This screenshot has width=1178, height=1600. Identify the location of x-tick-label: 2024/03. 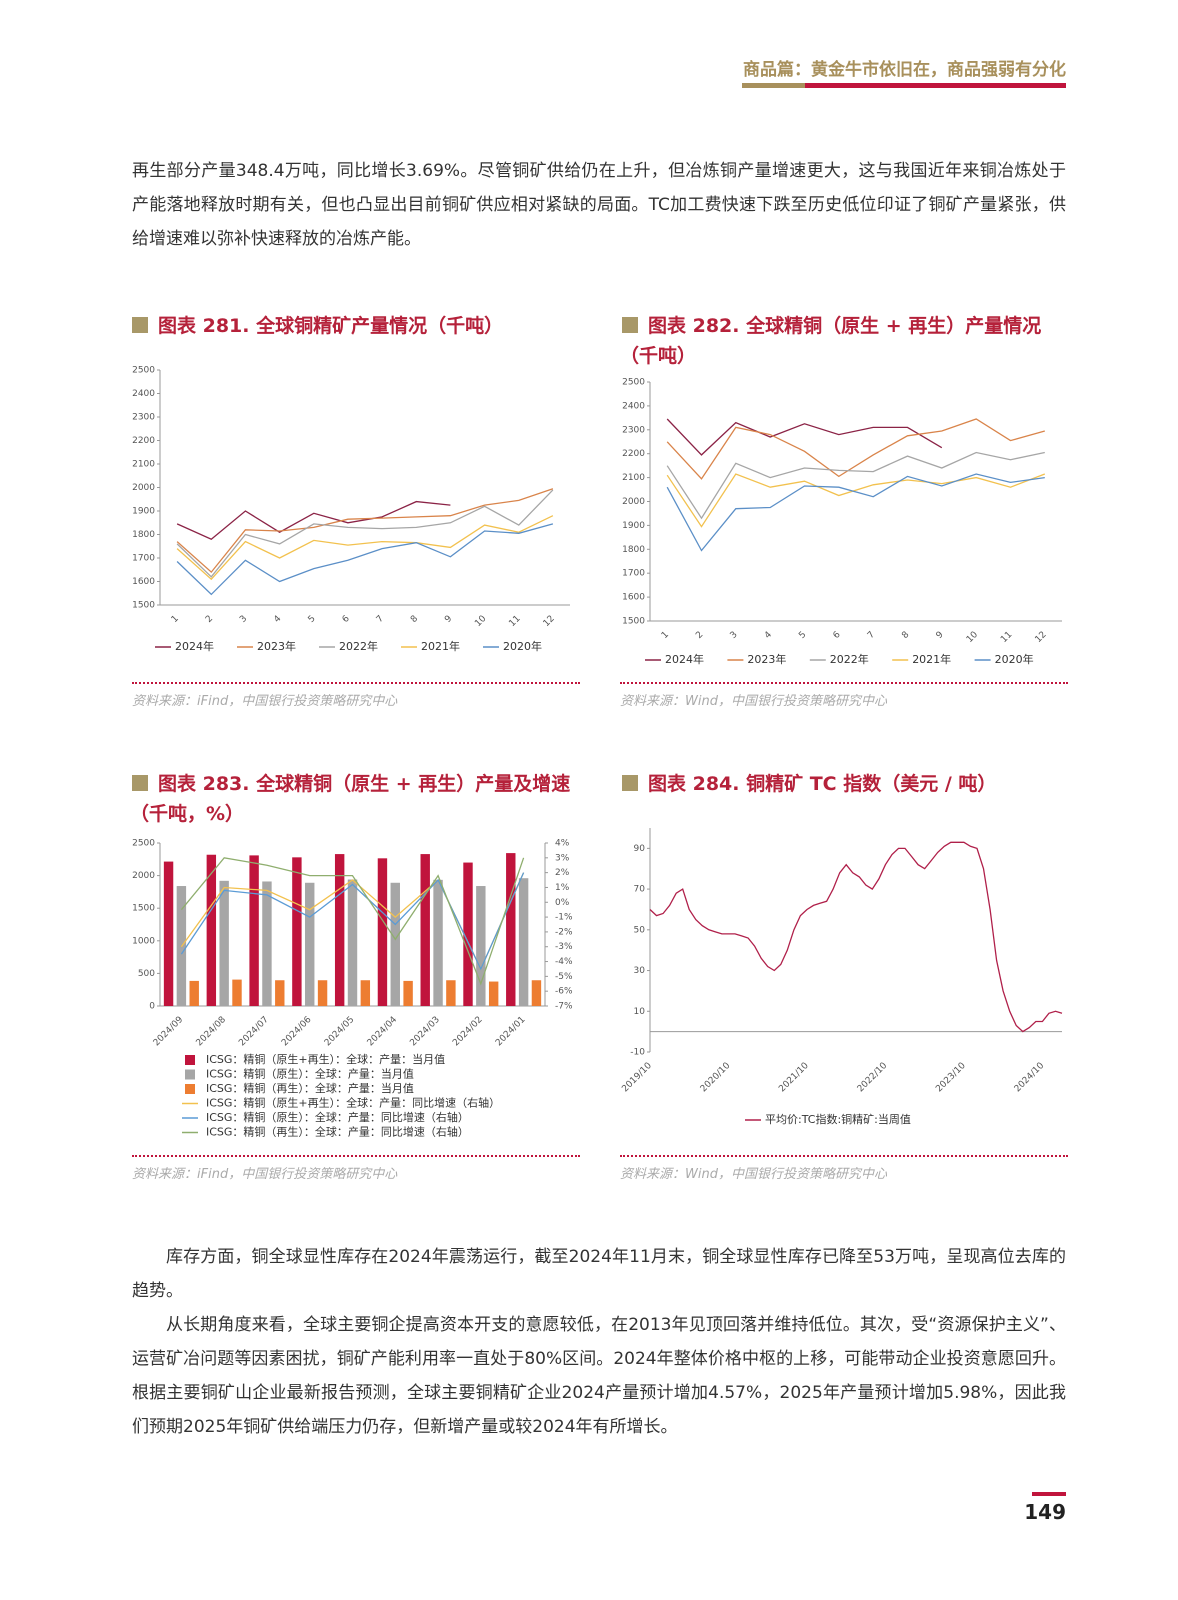
(425, 1032).